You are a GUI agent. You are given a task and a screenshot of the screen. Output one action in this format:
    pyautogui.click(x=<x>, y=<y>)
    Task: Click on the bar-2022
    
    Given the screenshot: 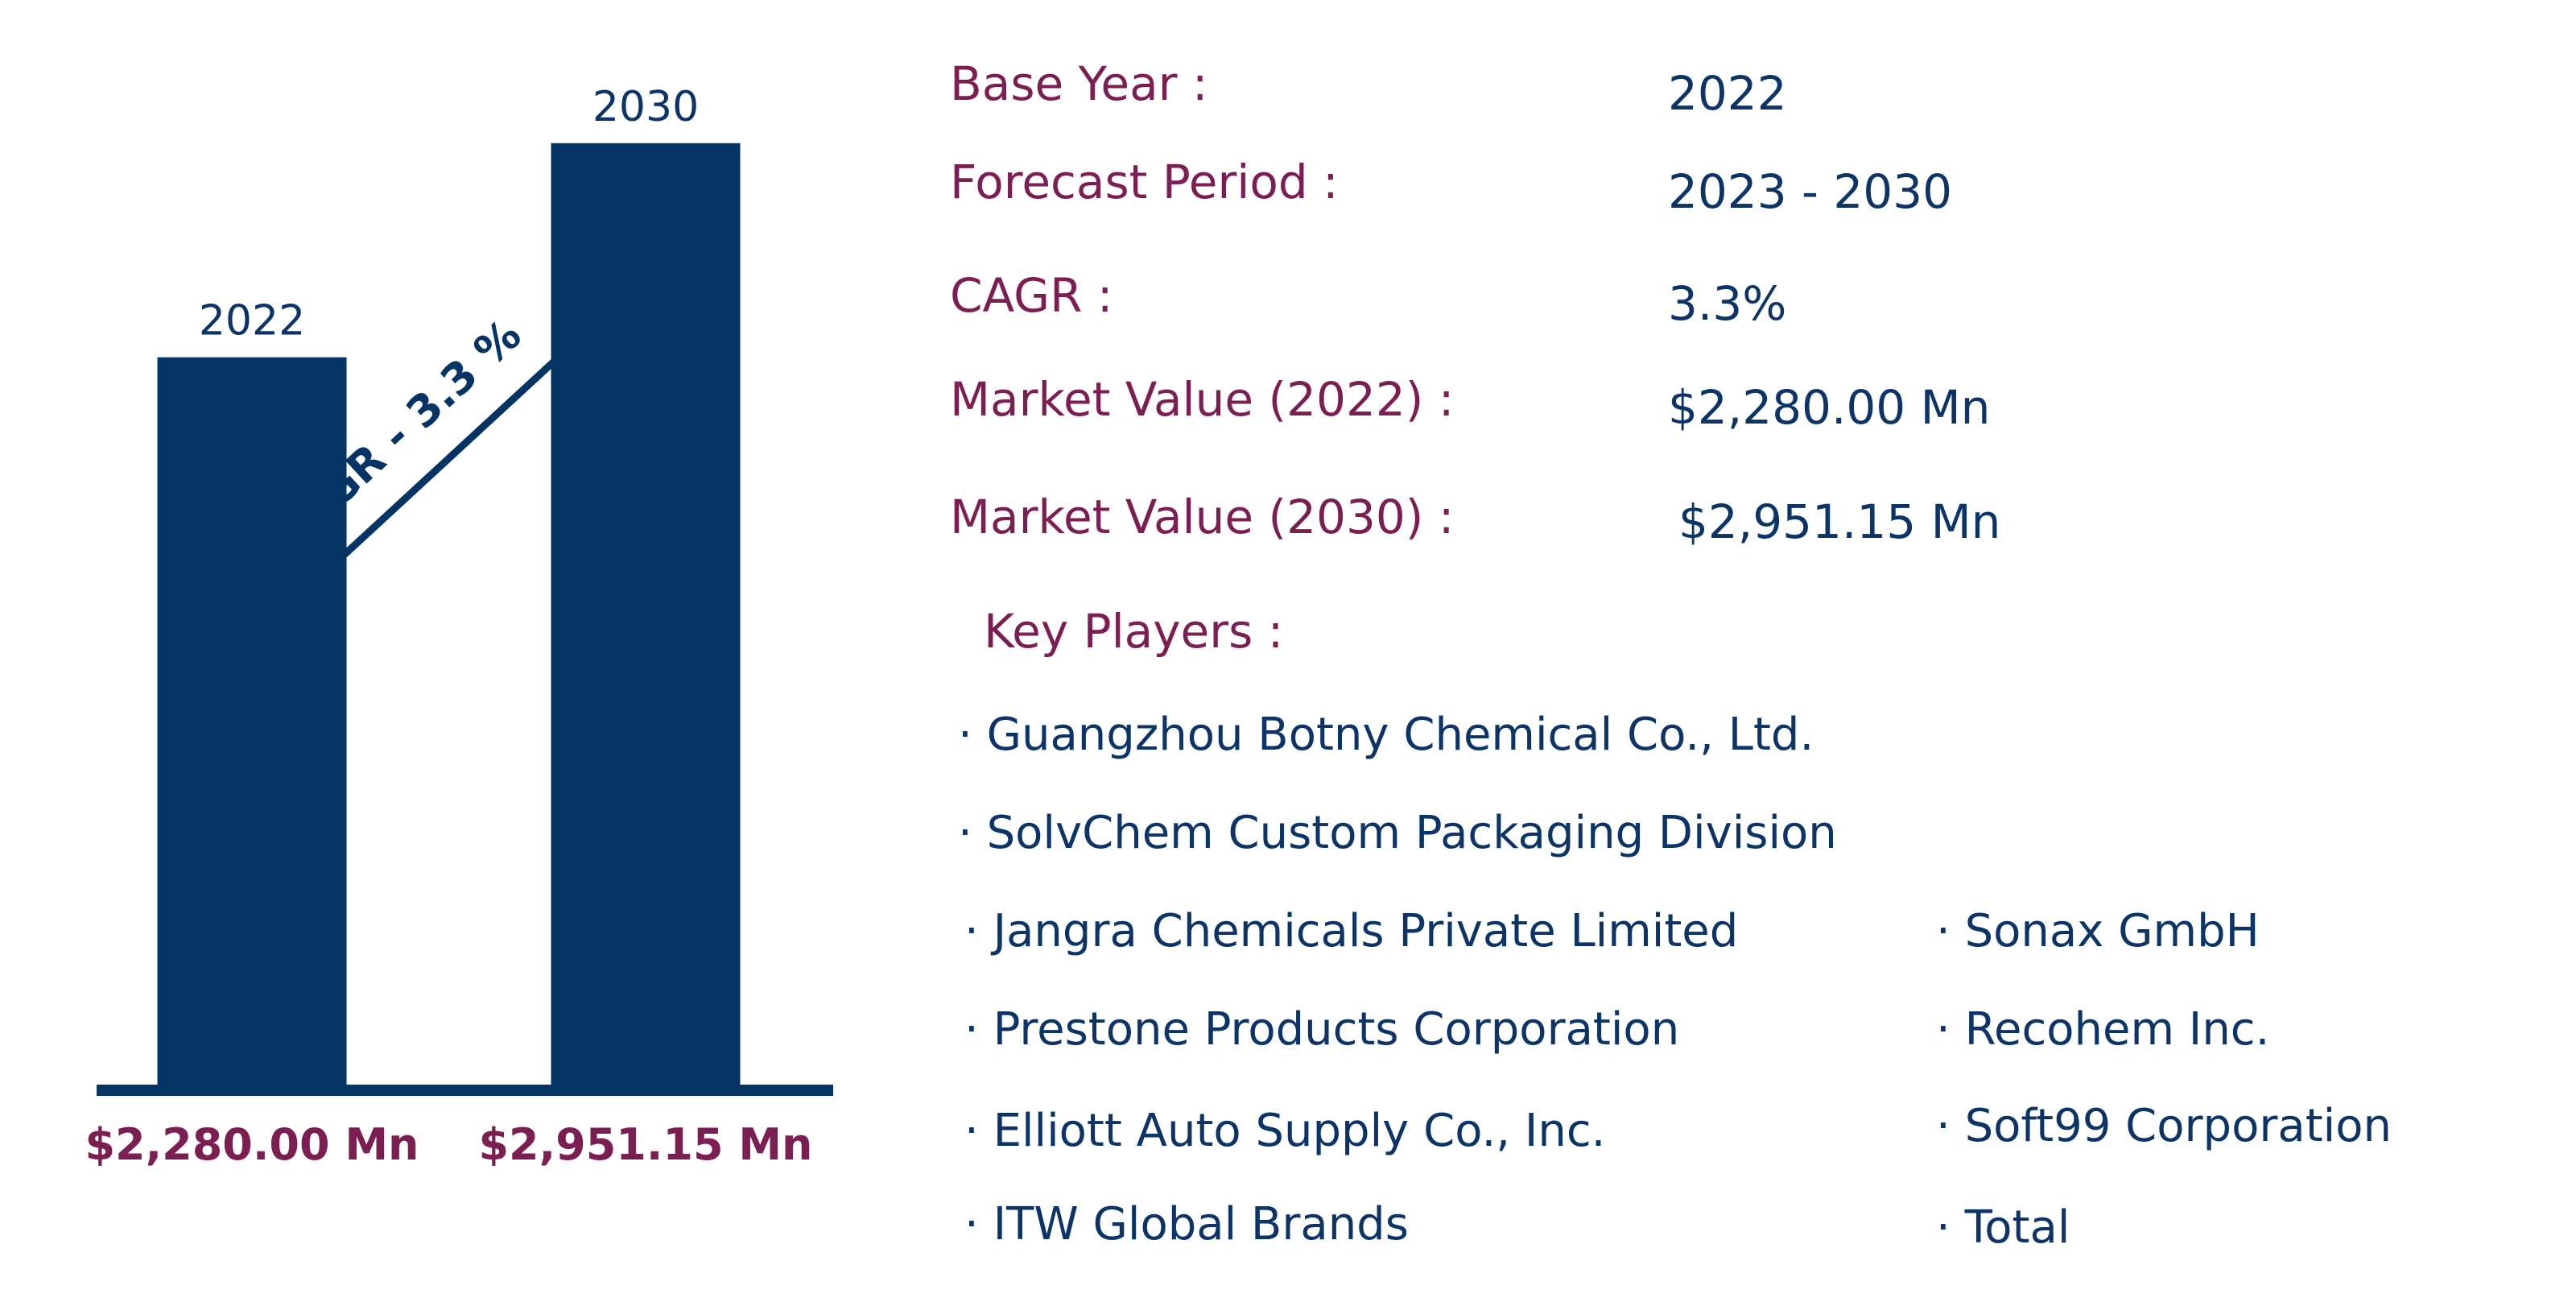 What is the action you would take?
    pyautogui.click(x=252, y=721)
    